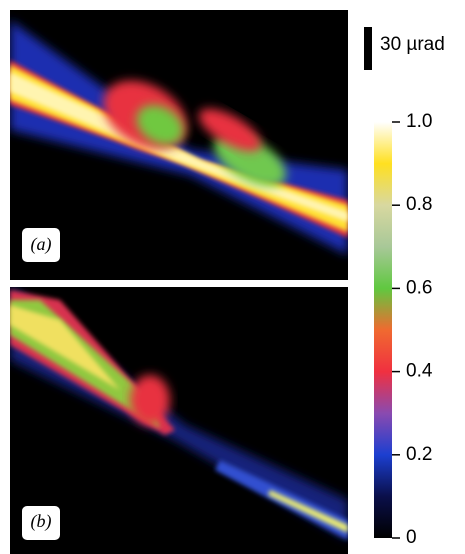 This screenshot has width=465, height=554. Describe the element at coordinates (419, 204) in the screenshot. I see `y-tick-label: 0.8` at that location.